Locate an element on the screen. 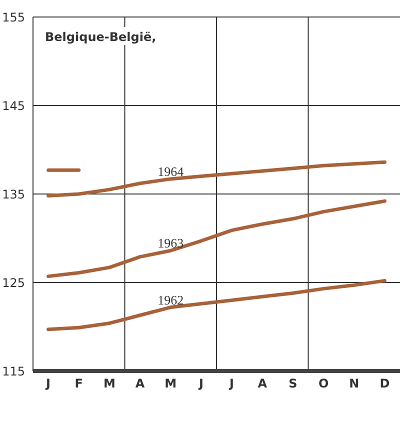 The width and height of the screenshot is (400, 421). y-tick-label: 115 is located at coordinates (13, 371).